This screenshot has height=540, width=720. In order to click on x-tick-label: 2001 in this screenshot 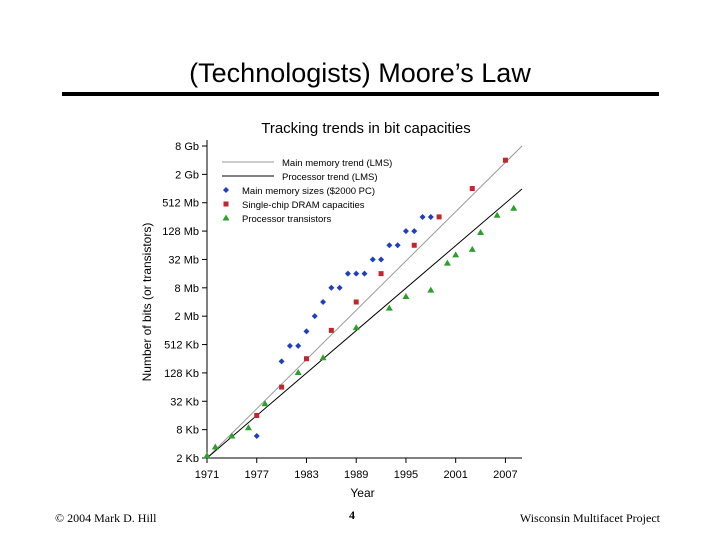, I will do `click(455, 475)`.